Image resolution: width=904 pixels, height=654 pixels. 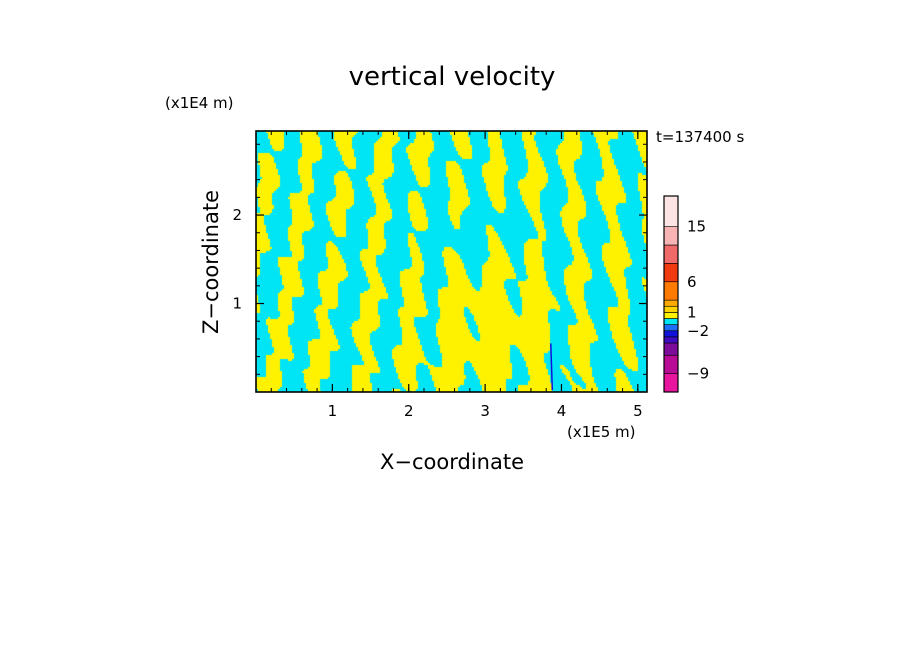 I want to click on colorbar-label: 1, so click(x=692, y=312).